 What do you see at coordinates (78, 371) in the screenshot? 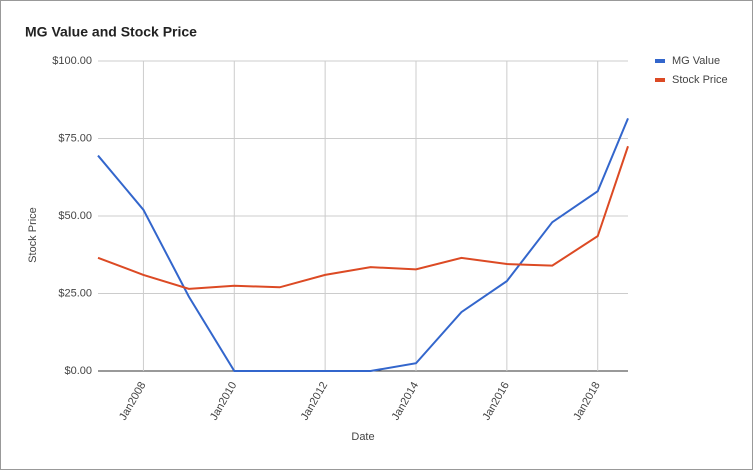
I see `y-tick-label: $0.00` at bounding box center [78, 371].